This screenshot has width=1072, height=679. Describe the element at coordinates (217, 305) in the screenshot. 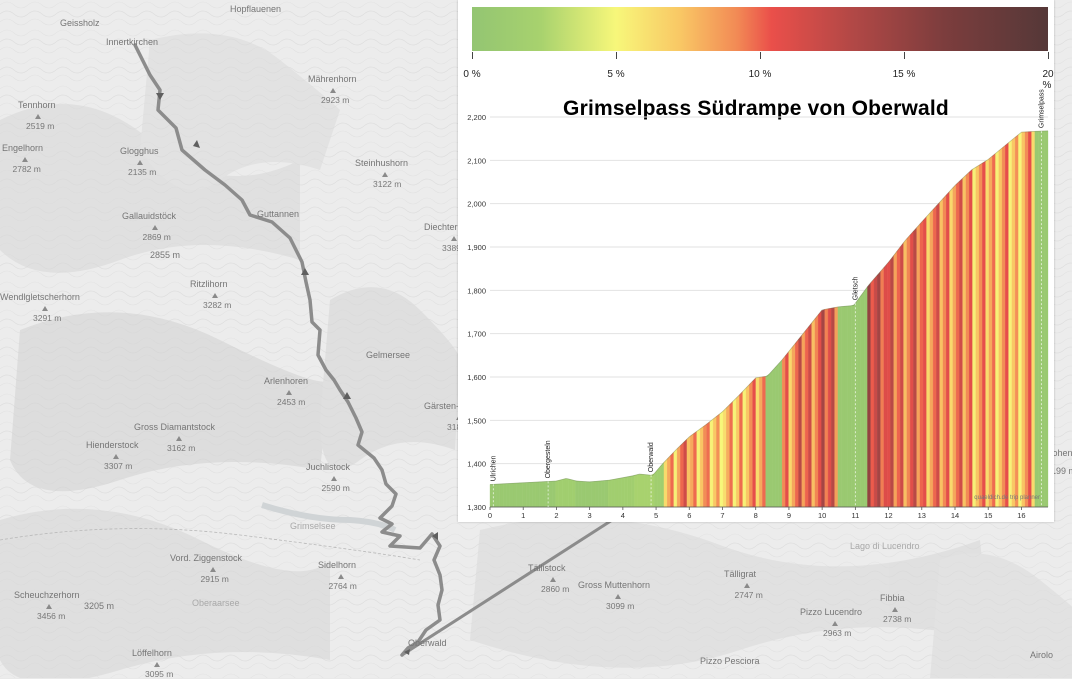

I see `map-elevation-label: 3282 m` at that location.